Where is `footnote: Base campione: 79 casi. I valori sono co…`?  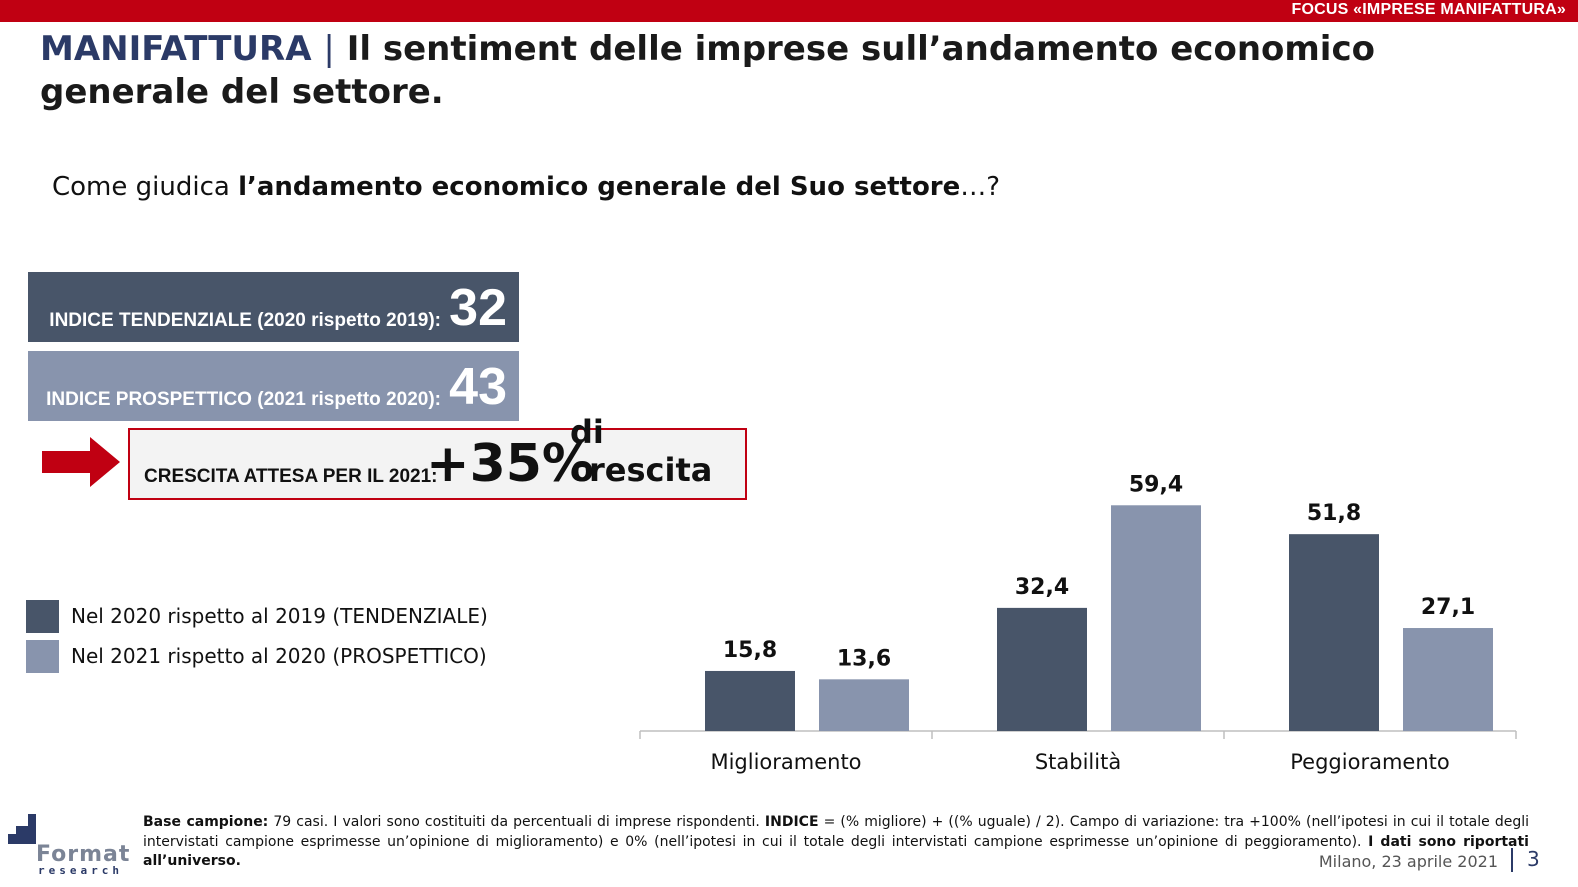 footnote: Base campione: 79 casi. I valori sono co… is located at coordinates (836, 842).